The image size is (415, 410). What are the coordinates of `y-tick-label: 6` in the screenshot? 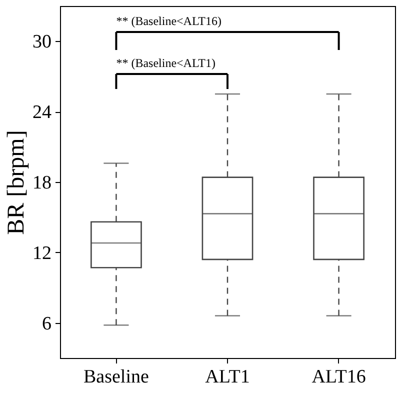 It's located at (47, 323).